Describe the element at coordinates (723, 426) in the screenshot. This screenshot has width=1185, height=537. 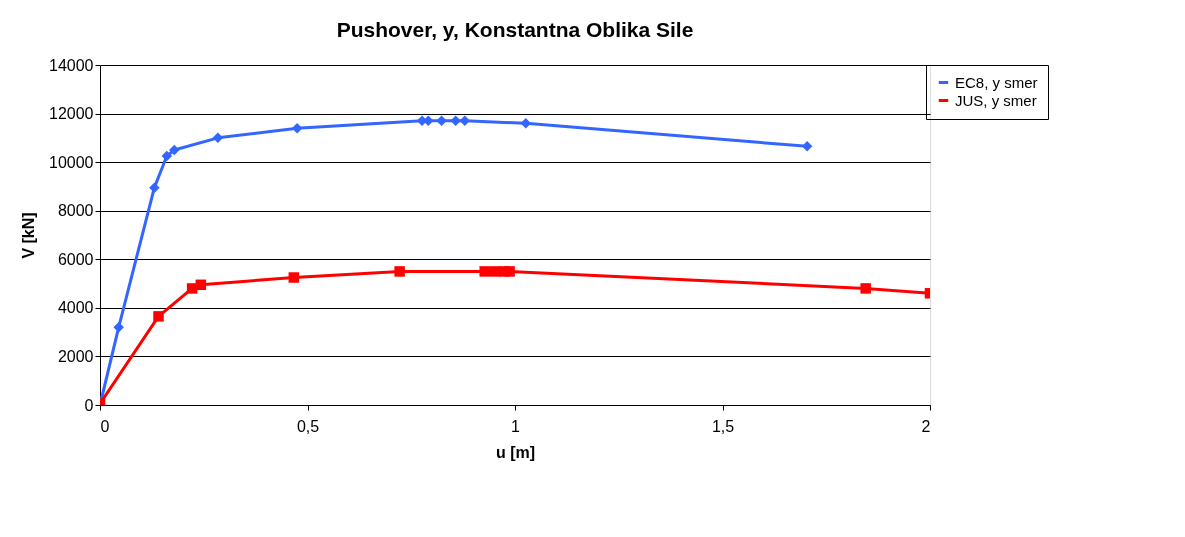
I see `x-tick-label: 1,5` at that location.